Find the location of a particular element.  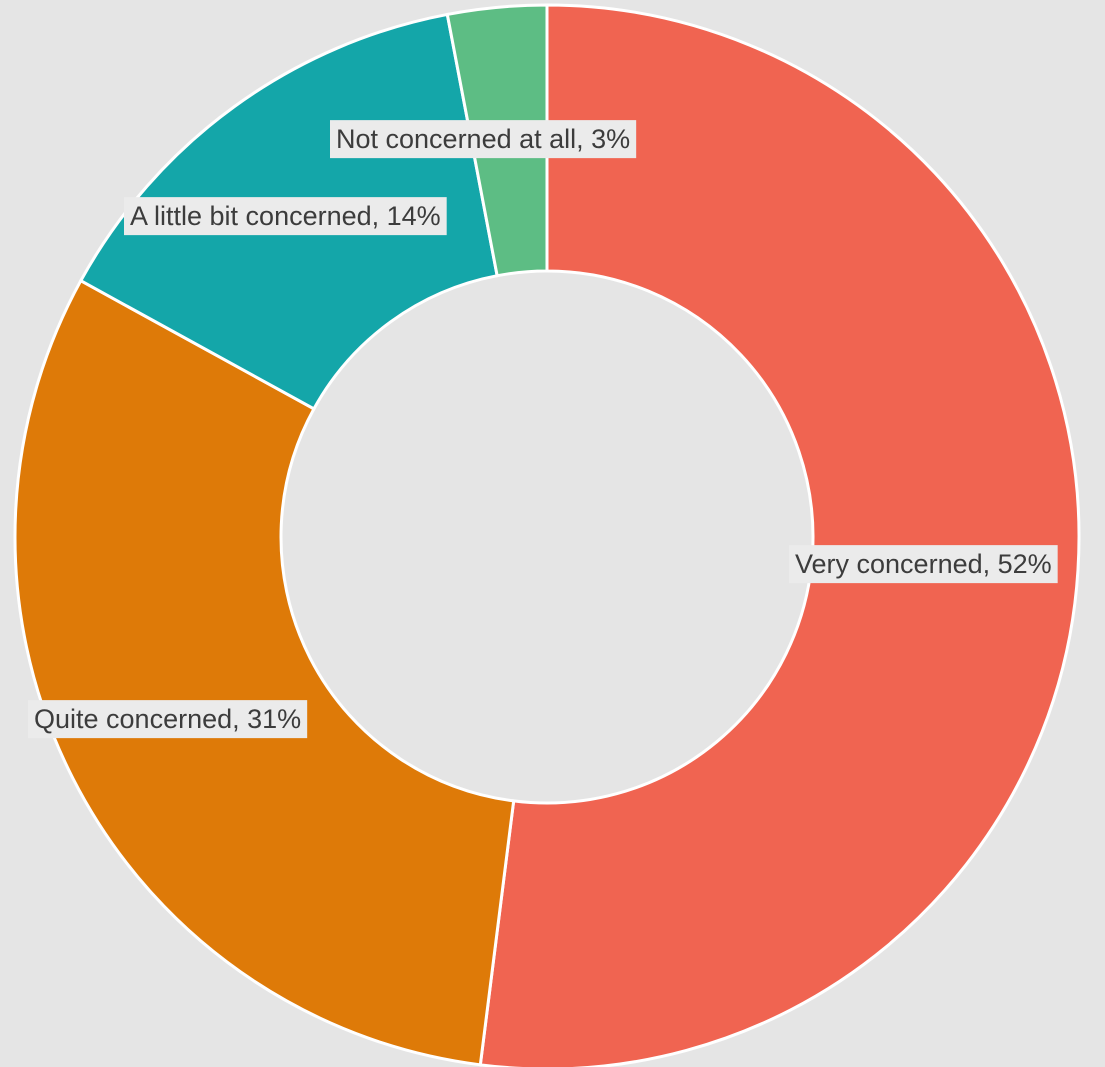

label-text: A little bit concerned, 14% is located at coordinates (285, 216).